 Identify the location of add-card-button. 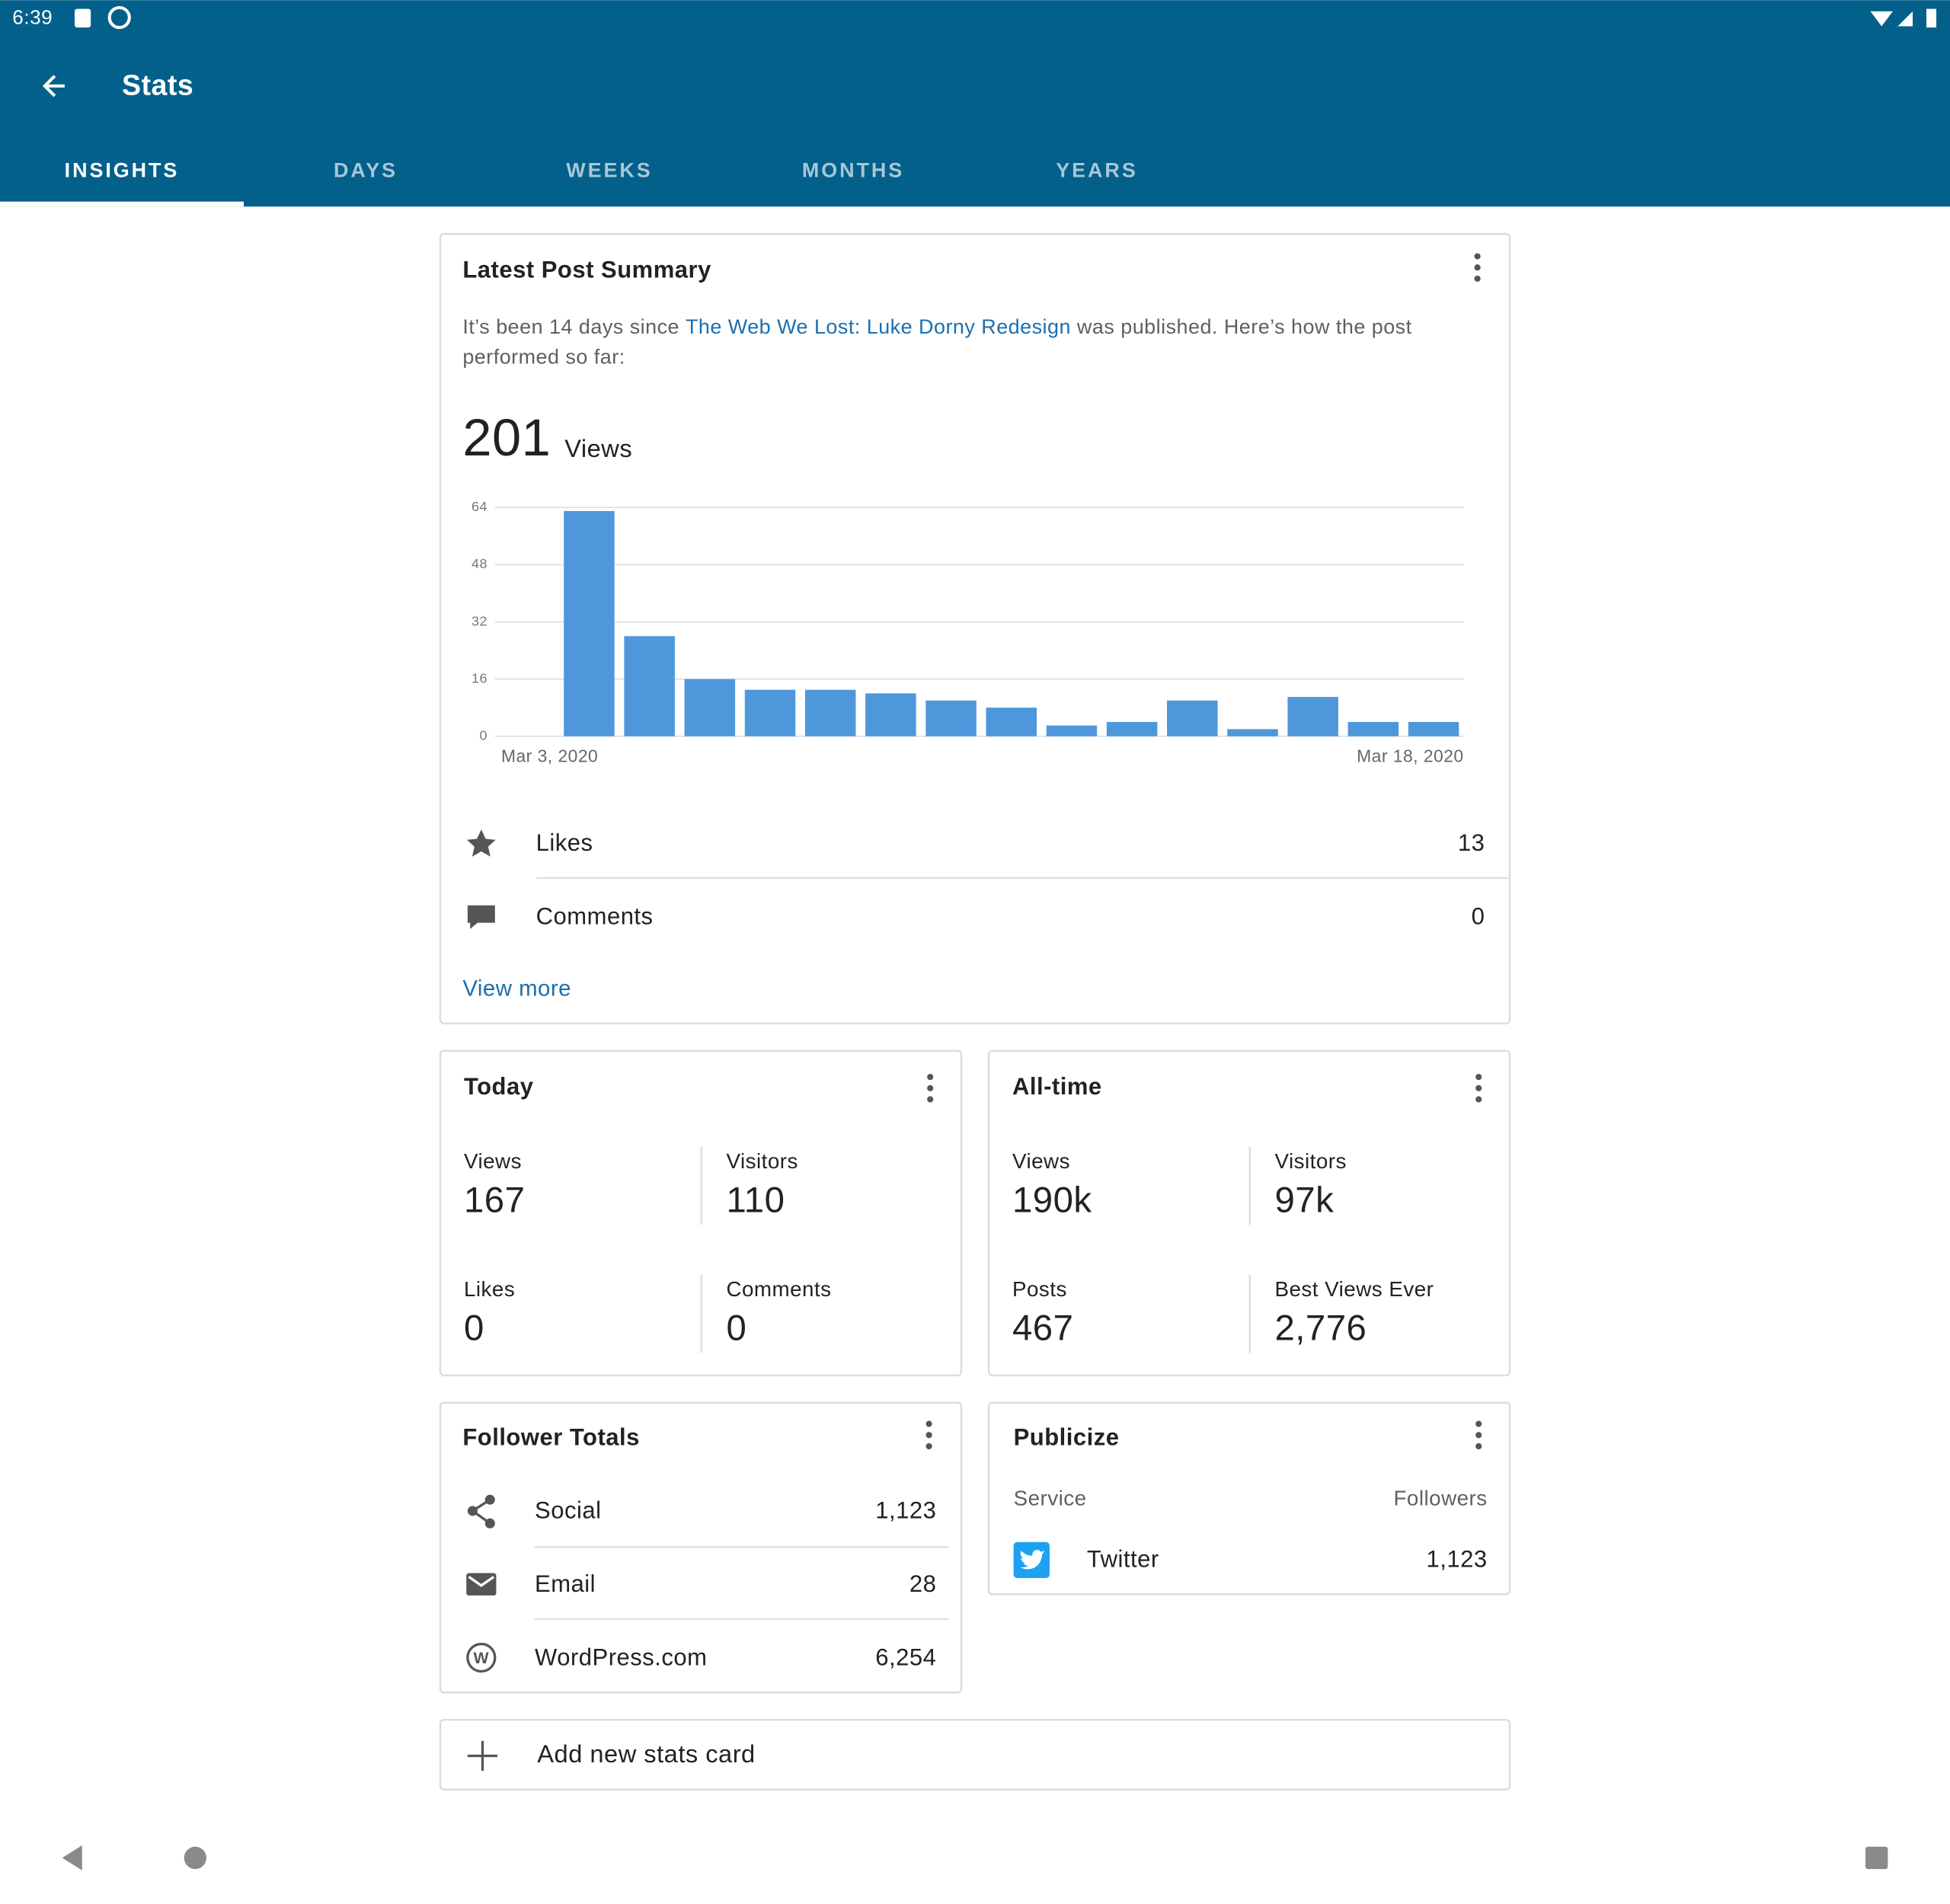
(975, 1754).